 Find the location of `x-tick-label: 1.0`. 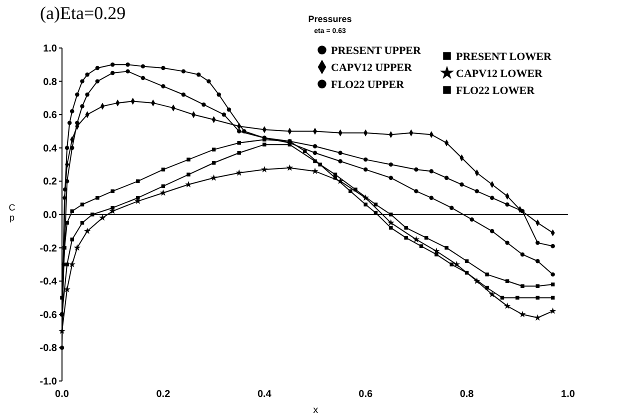

x-tick-label: 1.0 is located at coordinates (568, 394).